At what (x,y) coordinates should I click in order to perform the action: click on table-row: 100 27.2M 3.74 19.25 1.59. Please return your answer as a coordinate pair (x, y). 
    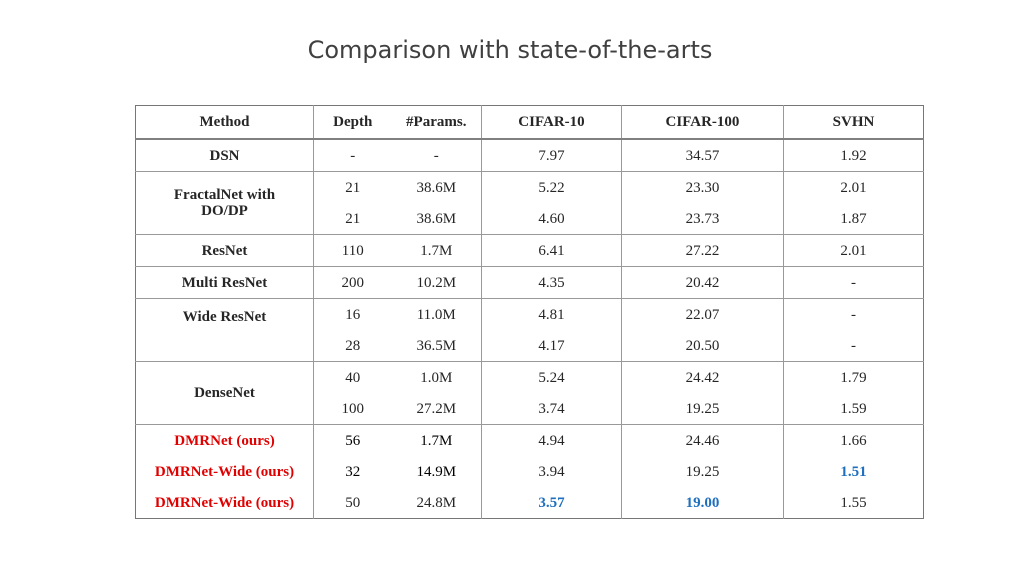
    Looking at the image, I should click on (529, 409).